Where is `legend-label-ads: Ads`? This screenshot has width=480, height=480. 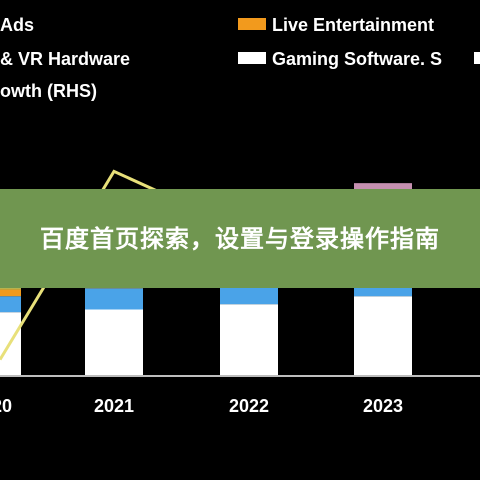
legend-label-ads: Ads is located at coordinates (17, 25).